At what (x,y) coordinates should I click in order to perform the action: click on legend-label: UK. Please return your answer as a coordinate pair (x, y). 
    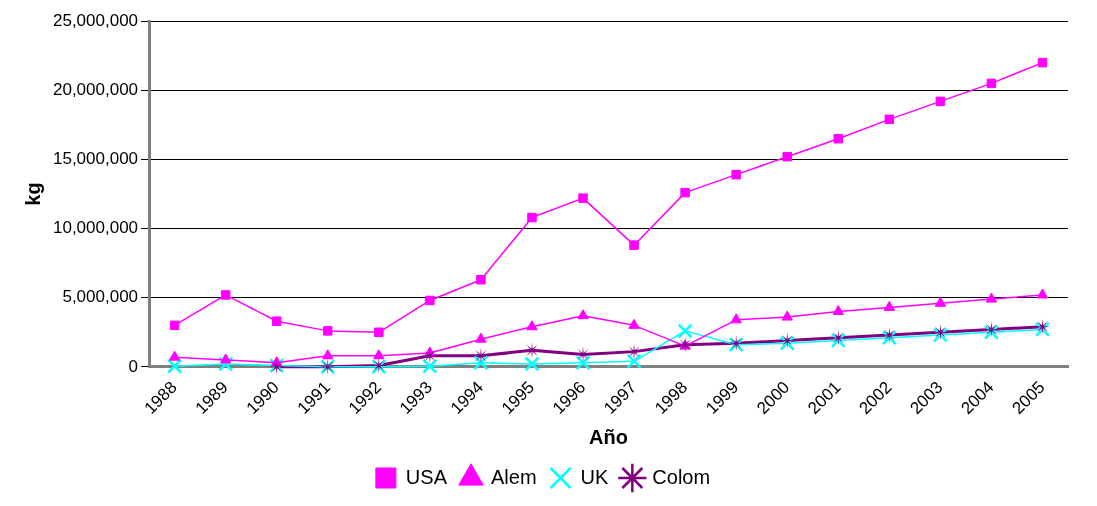
    Looking at the image, I should click on (594, 476).